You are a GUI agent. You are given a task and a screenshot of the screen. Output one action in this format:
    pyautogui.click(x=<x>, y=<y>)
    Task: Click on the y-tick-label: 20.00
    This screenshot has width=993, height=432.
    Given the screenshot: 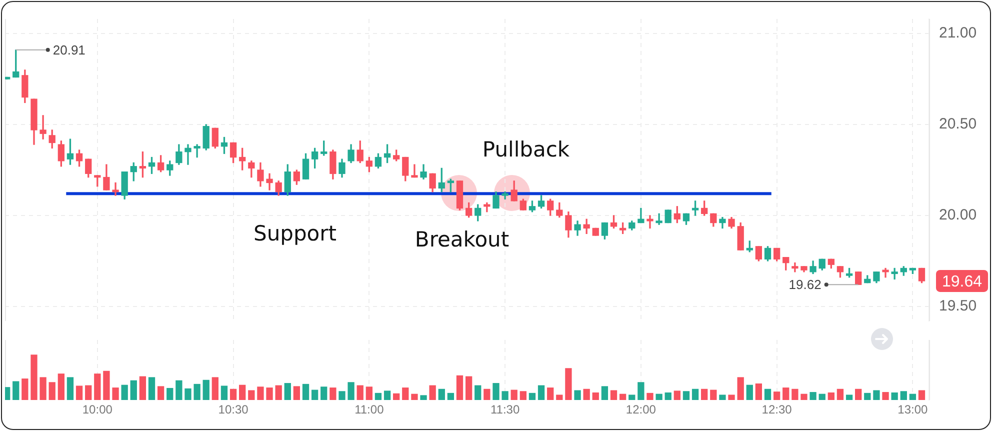 What is the action you would take?
    pyautogui.click(x=958, y=215)
    